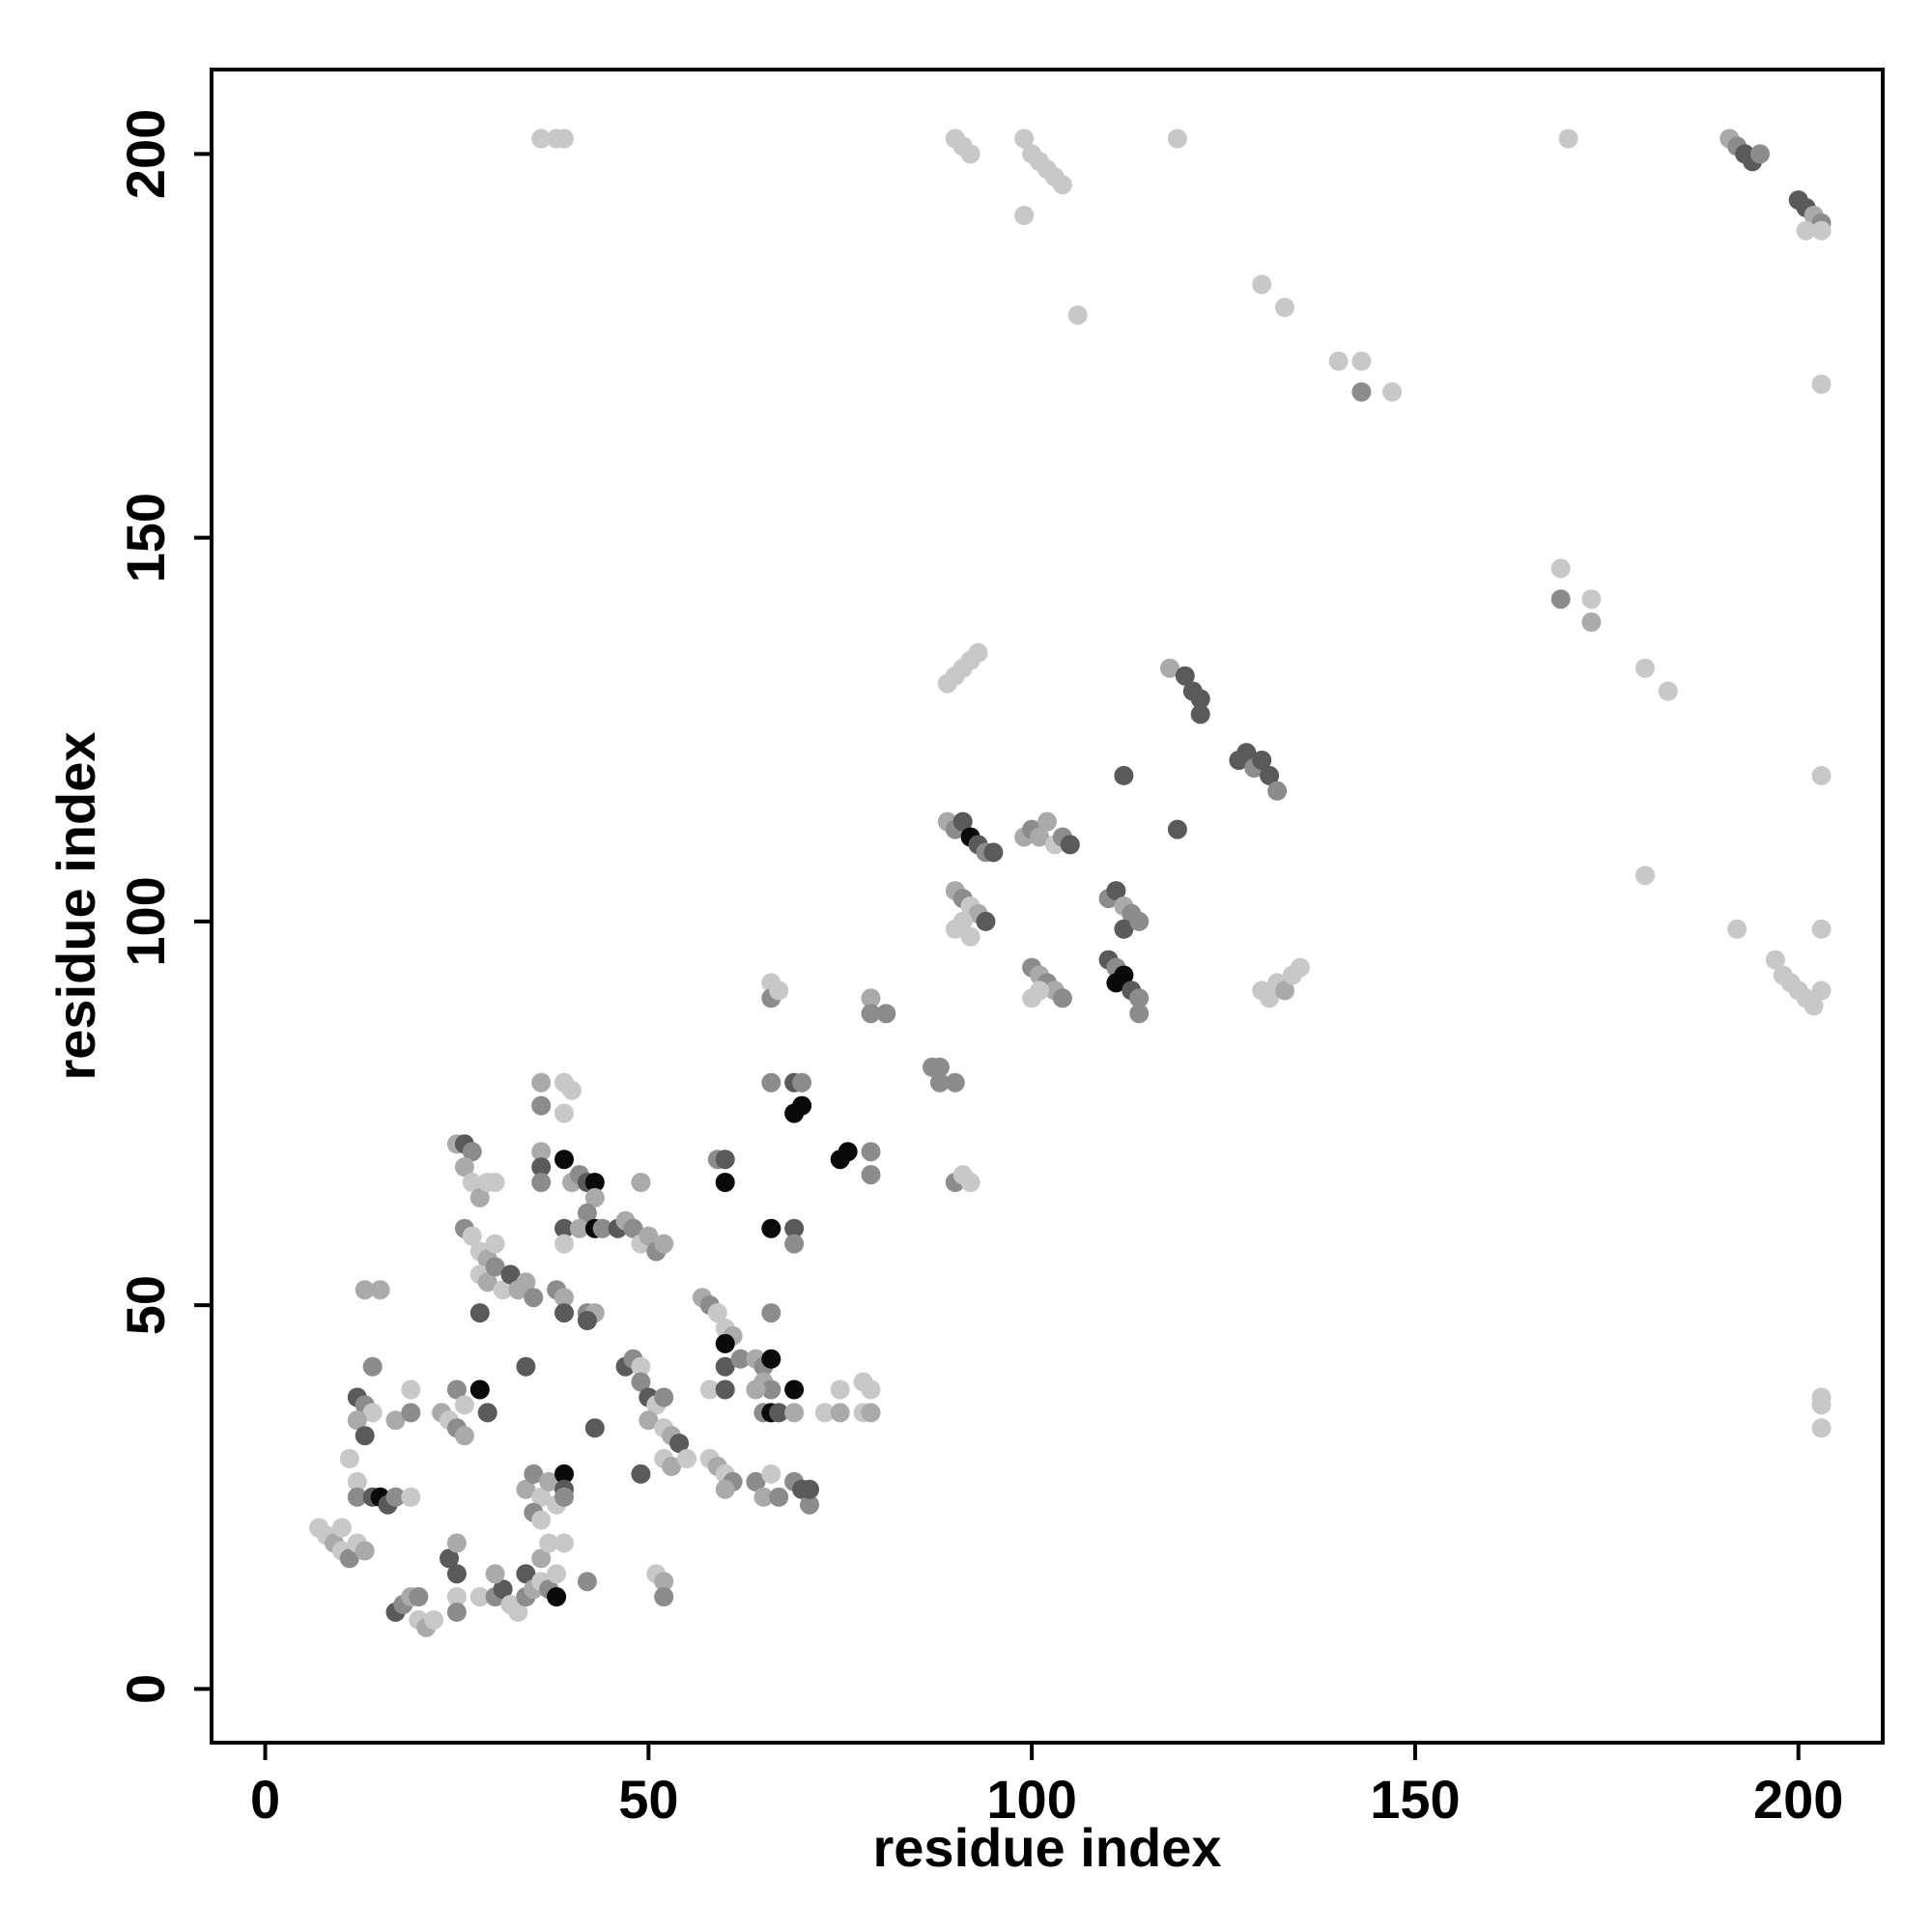 Image resolution: width=1932 pixels, height=1932 pixels. Describe the element at coordinates (145, 1689) in the screenshot. I see `y-tick-label: 0` at that location.